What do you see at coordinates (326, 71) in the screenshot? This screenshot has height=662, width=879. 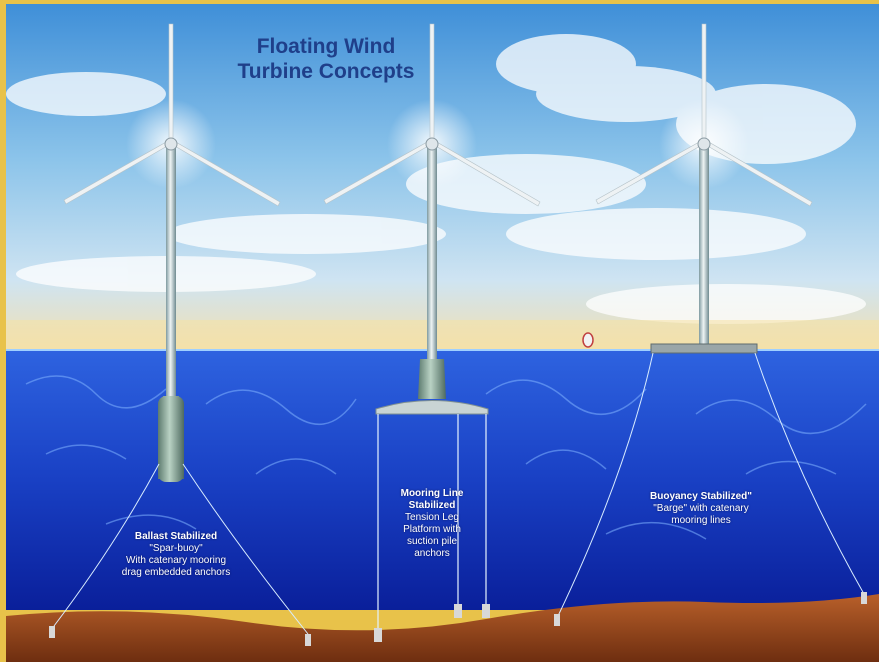 I see `title-line-2: Turbine Concepts` at bounding box center [326, 71].